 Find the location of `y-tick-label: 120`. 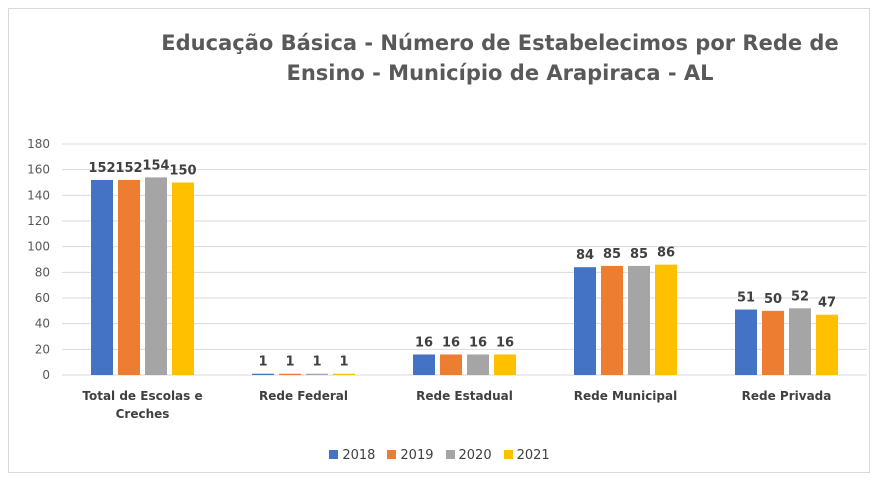

y-tick-label: 120 is located at coordinates (38, 221).